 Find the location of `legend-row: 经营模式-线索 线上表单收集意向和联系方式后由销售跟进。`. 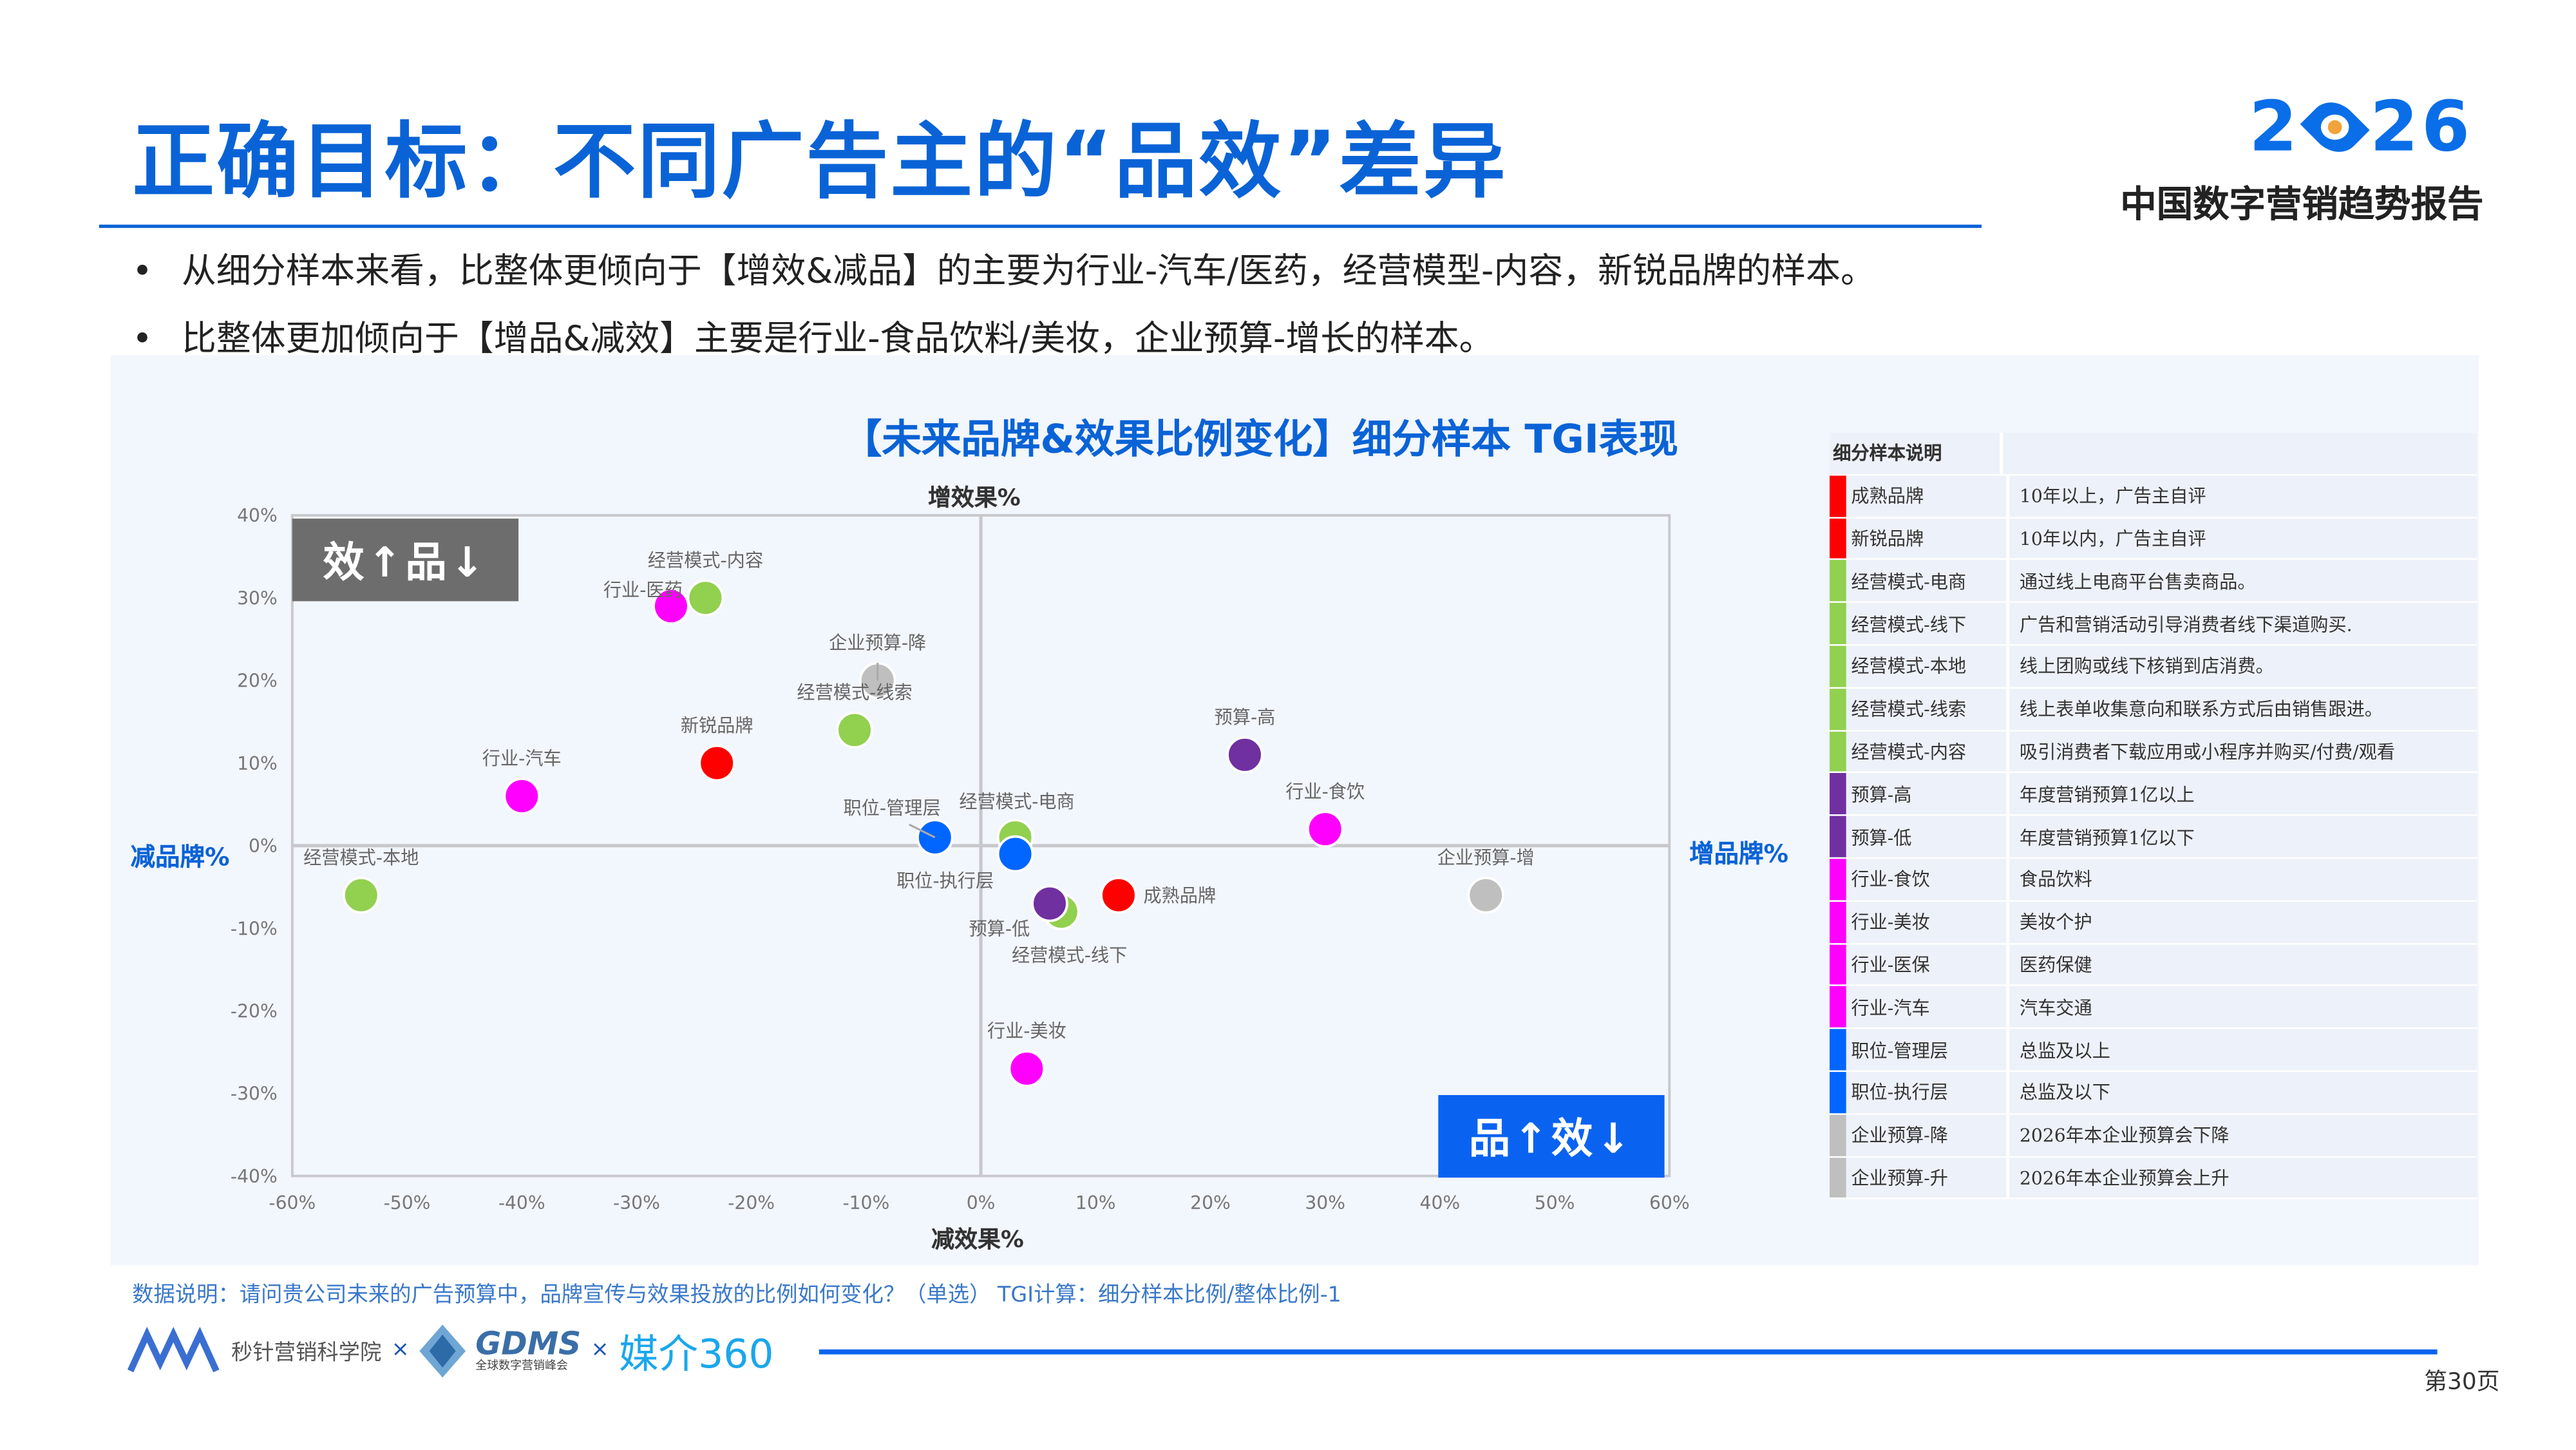

legend-row: 经营模式-线索 线上表单收集意向和联系方式后由销售跟进。 is located at coordinates (2153, 710).